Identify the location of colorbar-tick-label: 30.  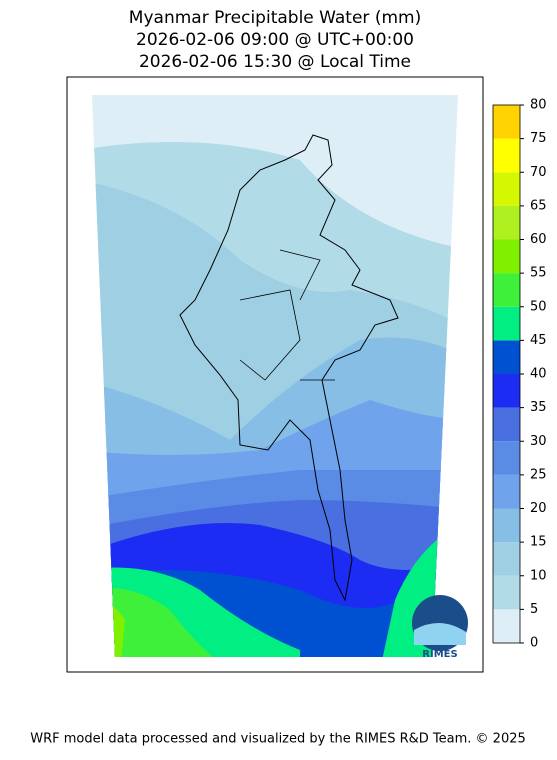
(538, 441).